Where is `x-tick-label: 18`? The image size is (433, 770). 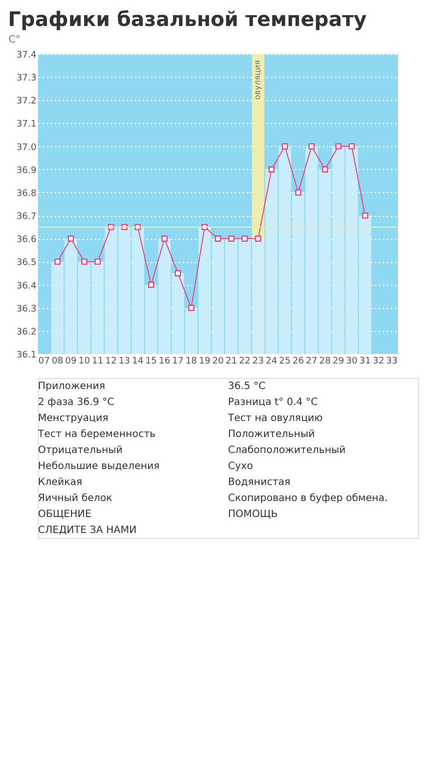 x-tick-label: 18 is located at coordinates (192, 361).